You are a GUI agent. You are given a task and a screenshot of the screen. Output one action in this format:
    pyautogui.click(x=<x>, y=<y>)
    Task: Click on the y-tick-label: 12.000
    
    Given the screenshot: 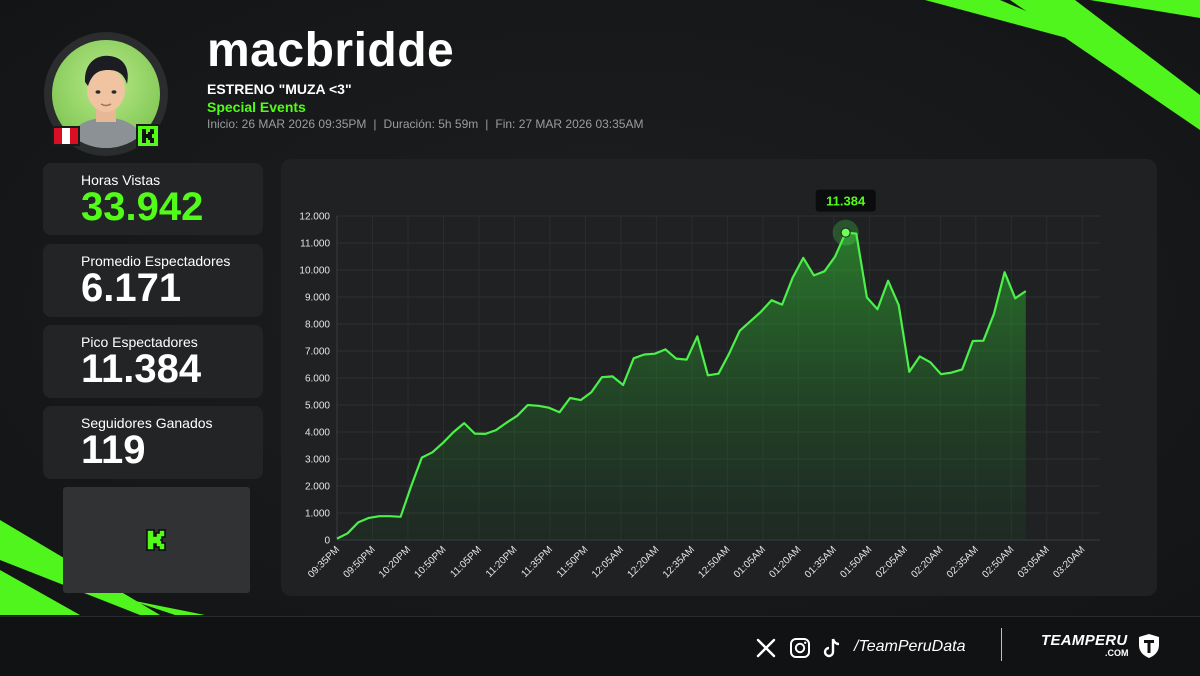 What is the action you would take?
    pyautogui.click(x=314, y=217)
    